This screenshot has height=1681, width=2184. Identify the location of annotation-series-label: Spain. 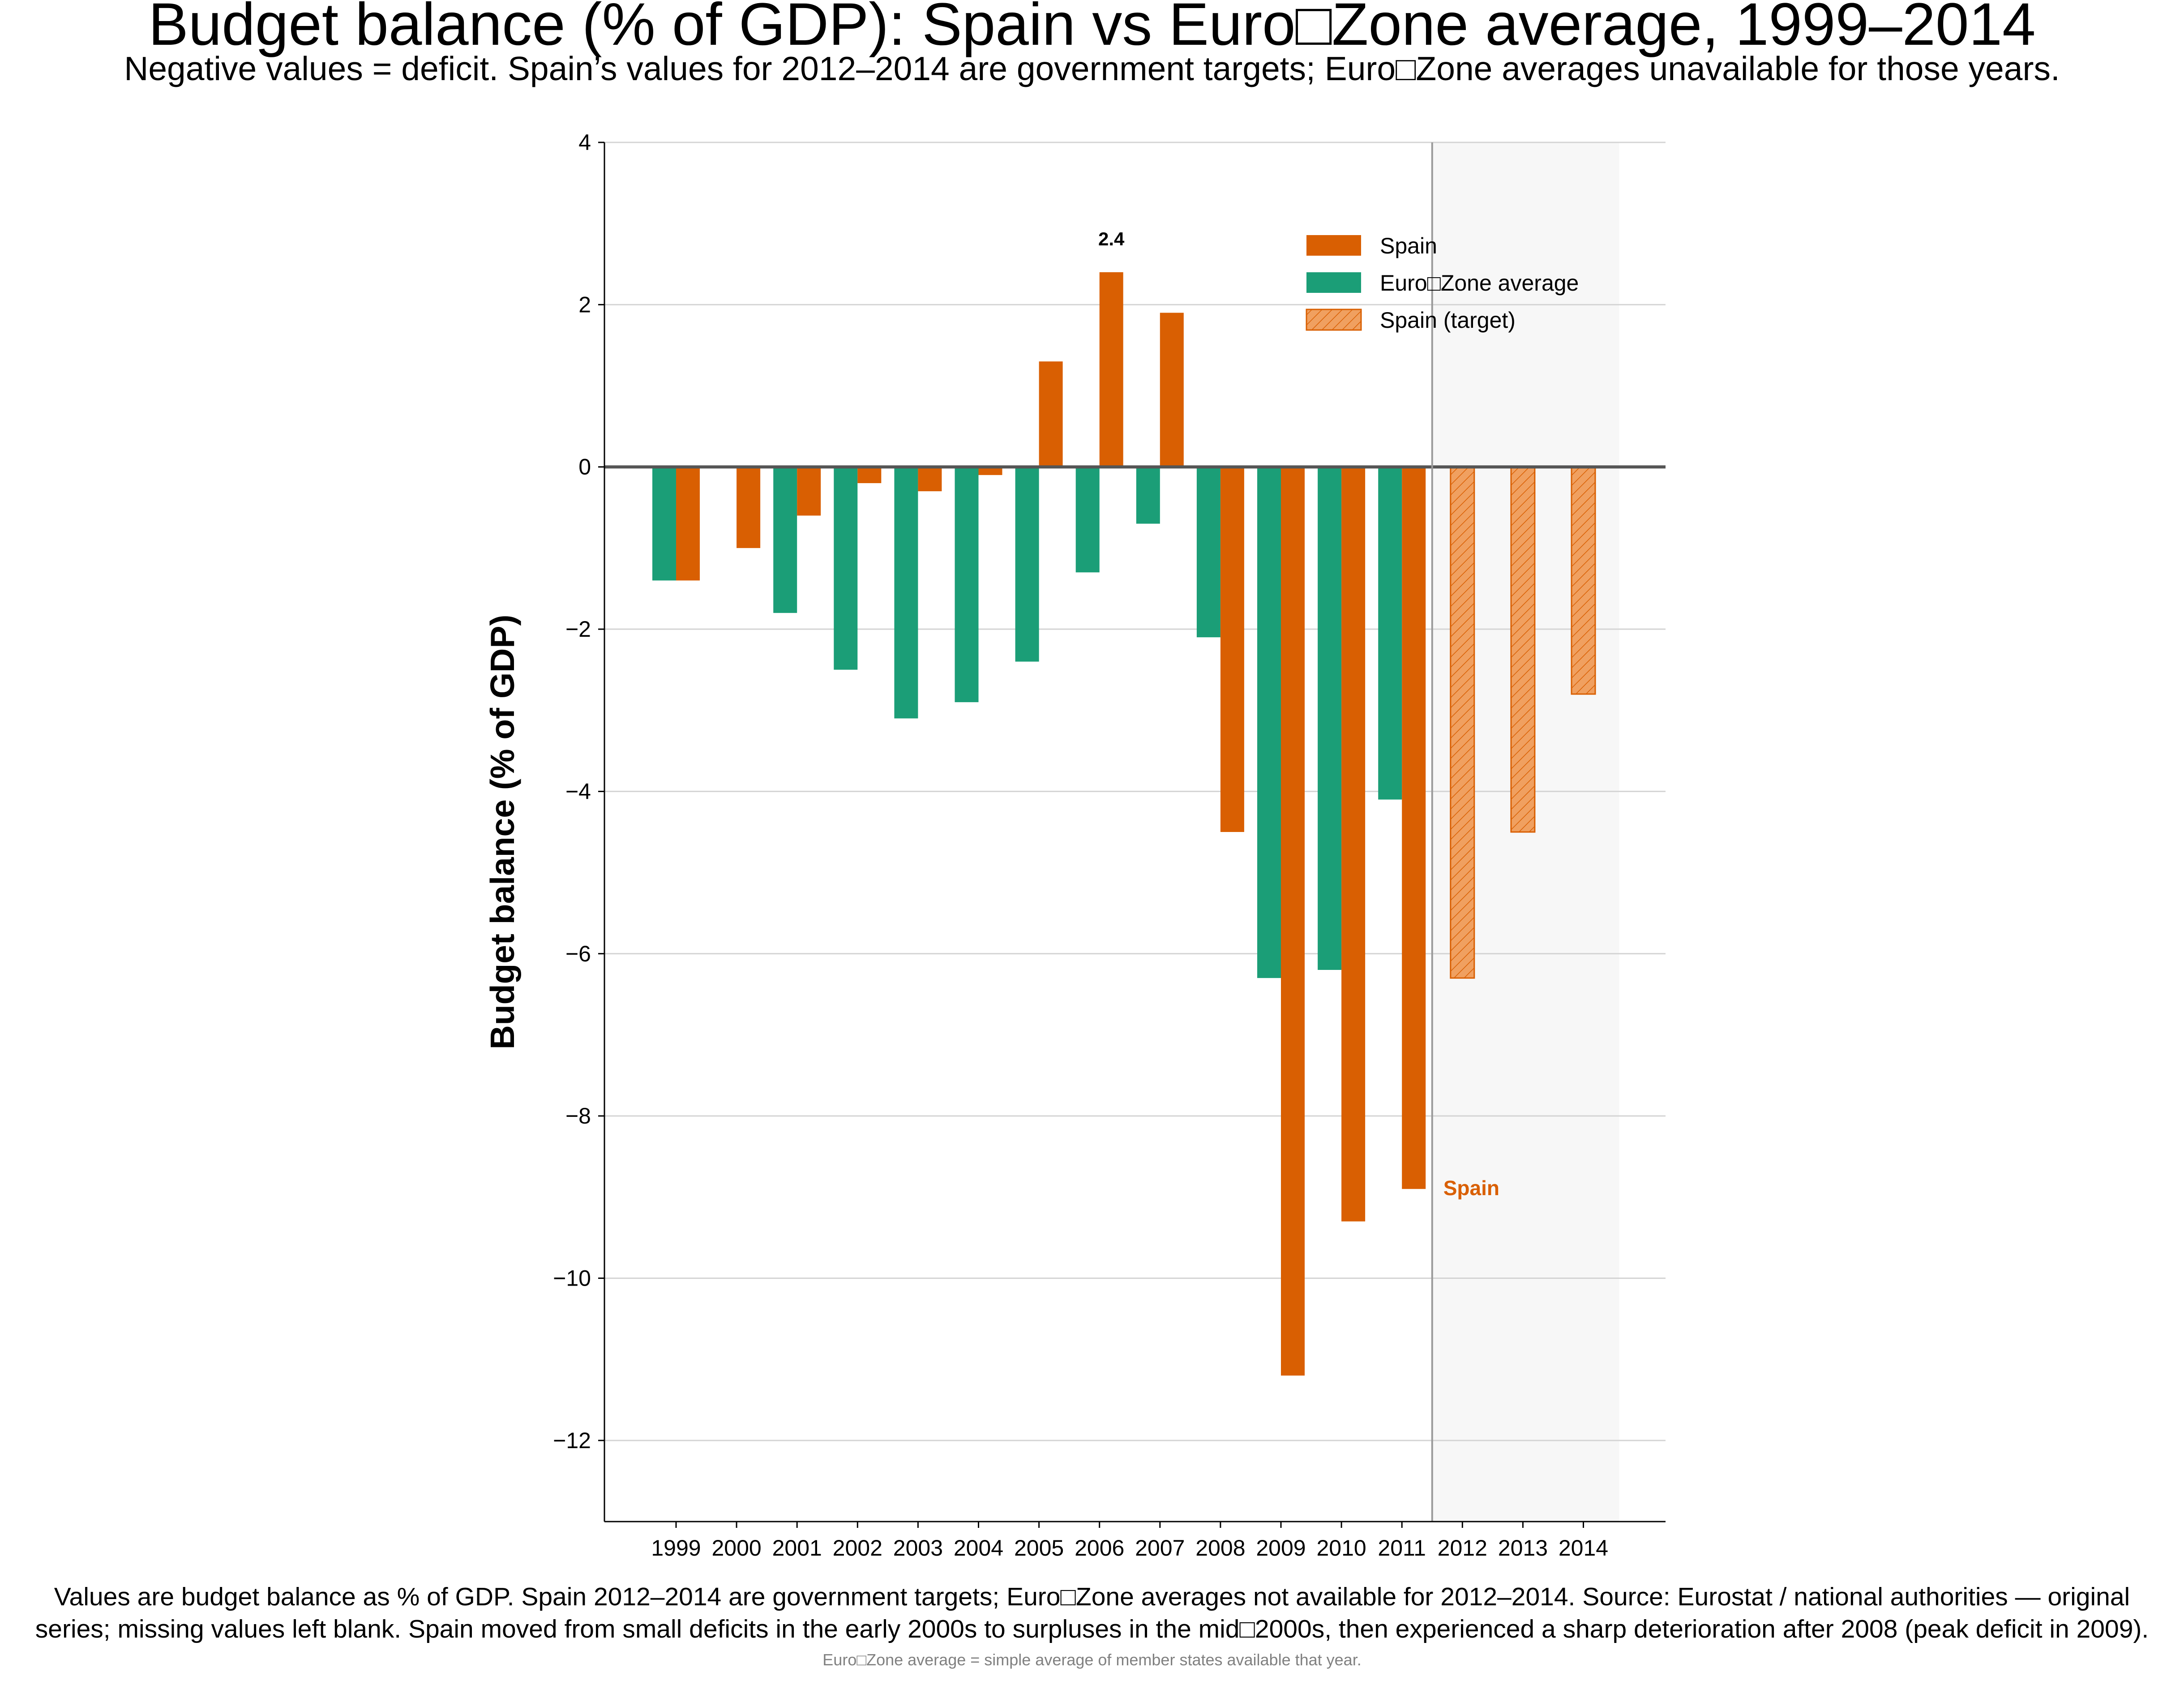
(1471, 1188).